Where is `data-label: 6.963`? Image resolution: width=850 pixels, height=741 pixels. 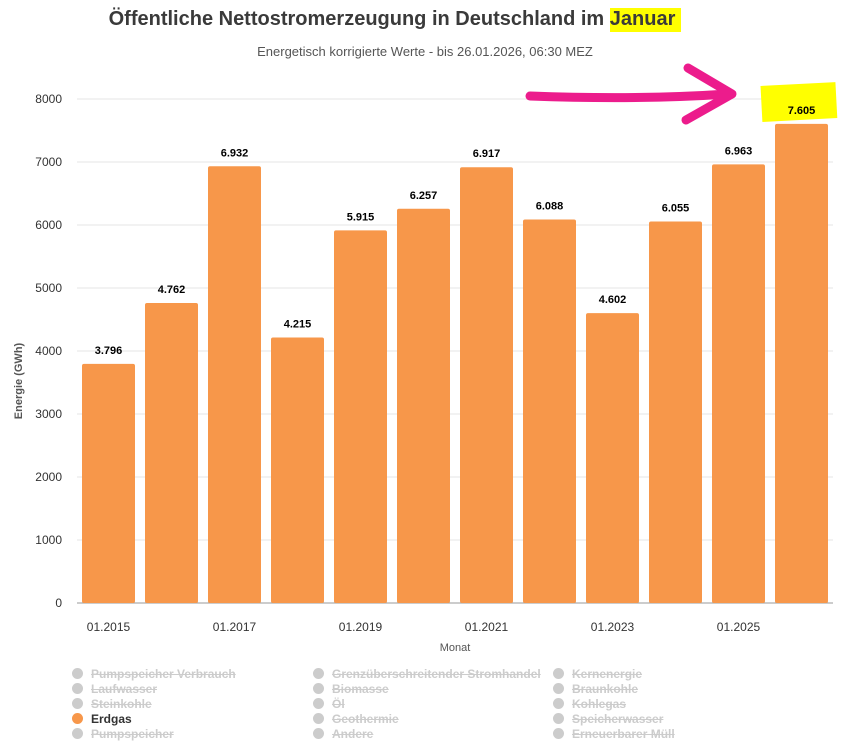 data-label: 6.963 is located at coordinates (739, 151).